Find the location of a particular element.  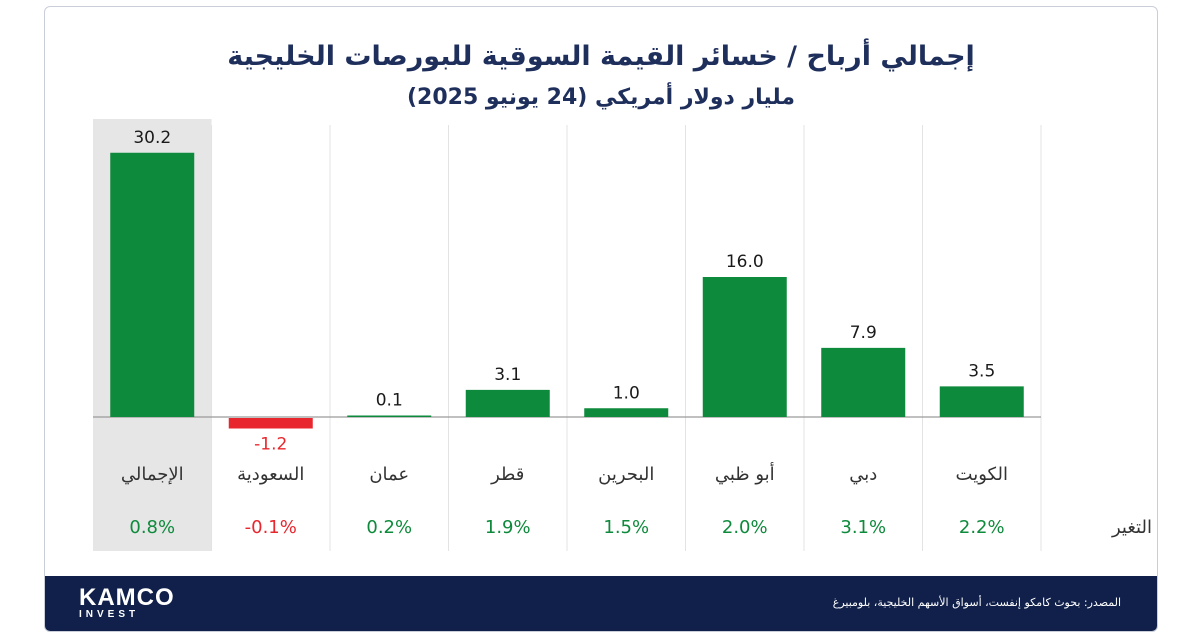

category-label: البحرين is located at coordinates (626, 474).